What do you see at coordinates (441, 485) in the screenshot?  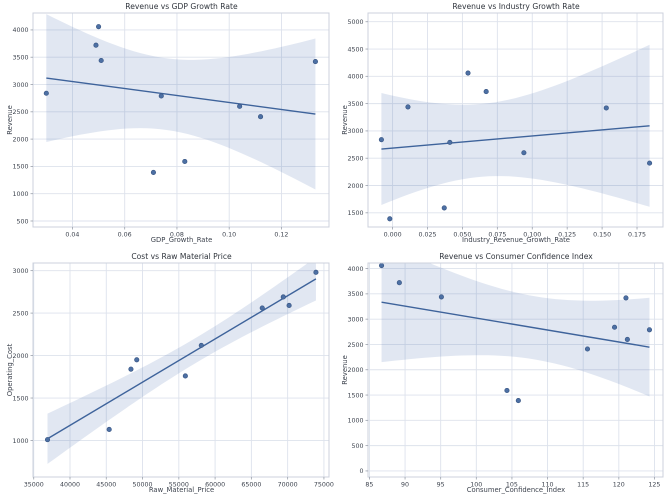 I see `svg-text: 95` at bounding box center [441, 485].